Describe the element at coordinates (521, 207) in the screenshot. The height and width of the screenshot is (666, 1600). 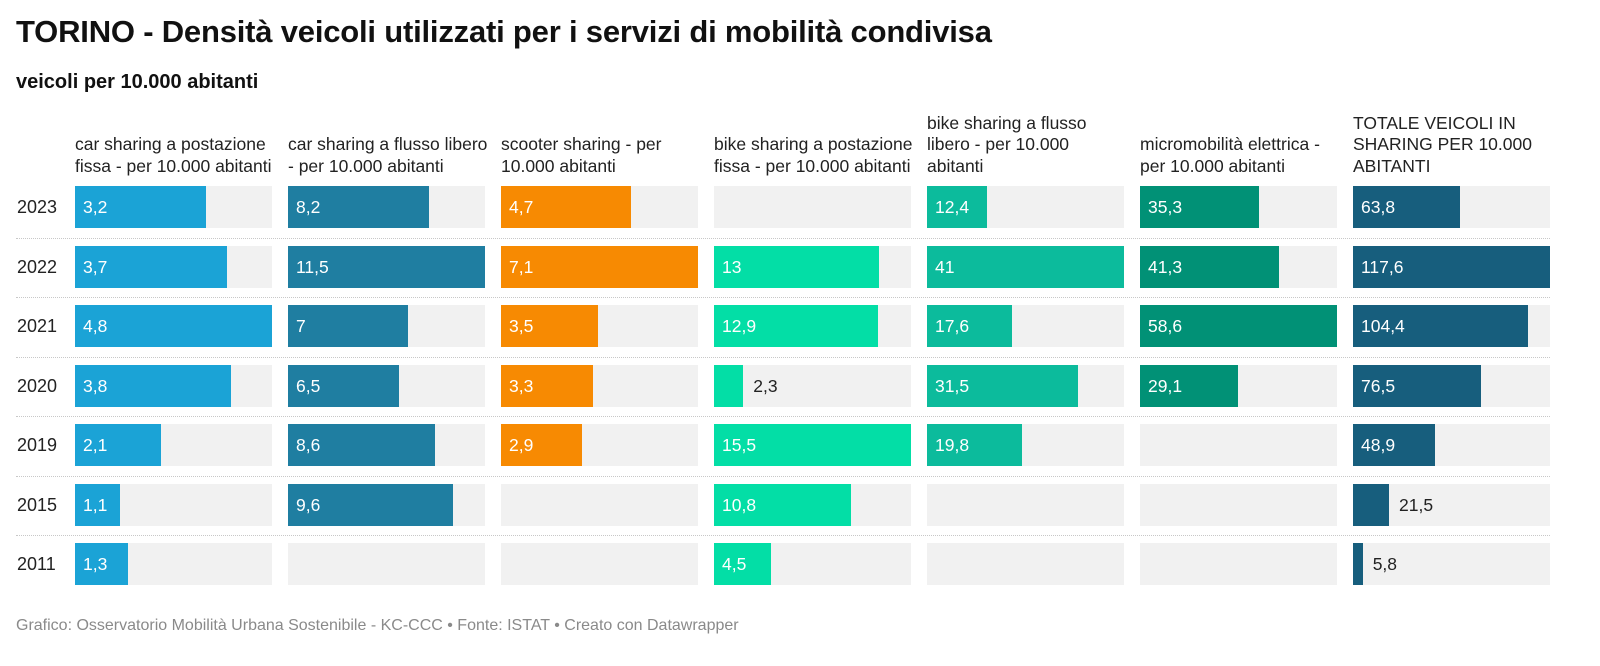
I see `data-label: 4,7` at that location.